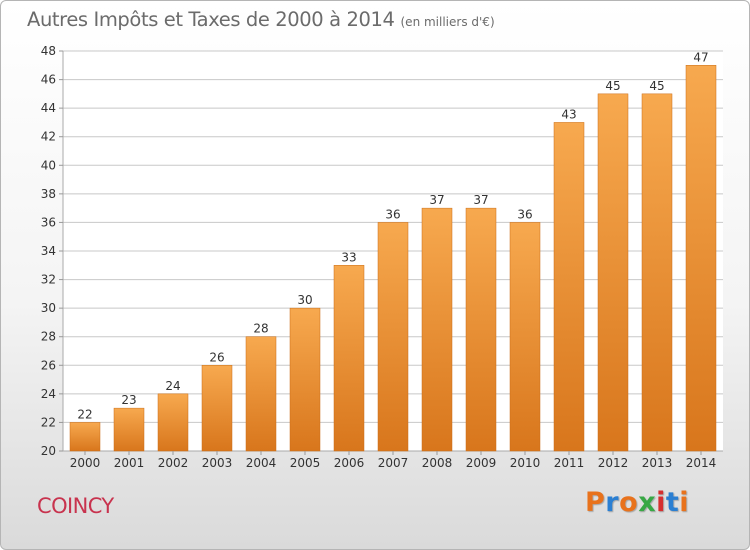 This screenshot has height=550, width=750. I want to click on bar-2012, so click(613, 272).